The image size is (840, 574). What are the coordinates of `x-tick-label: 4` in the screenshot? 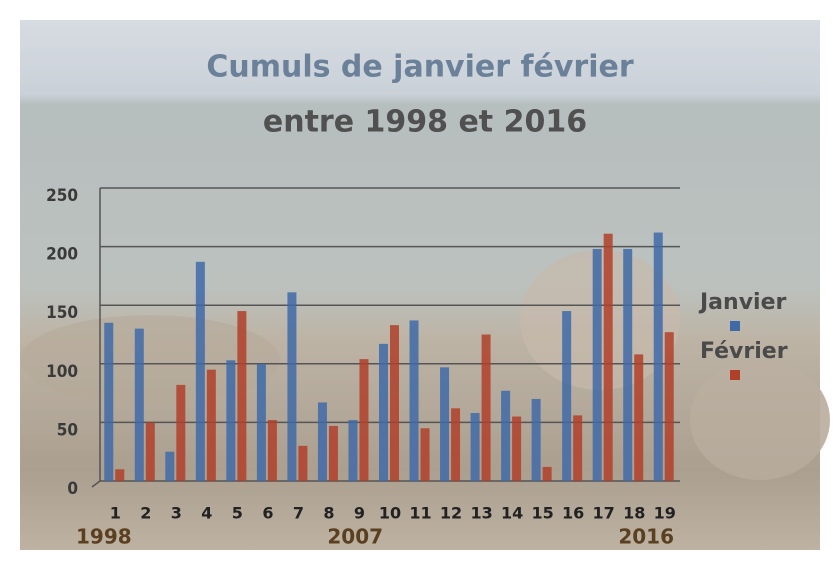 It's located at (206, 513).